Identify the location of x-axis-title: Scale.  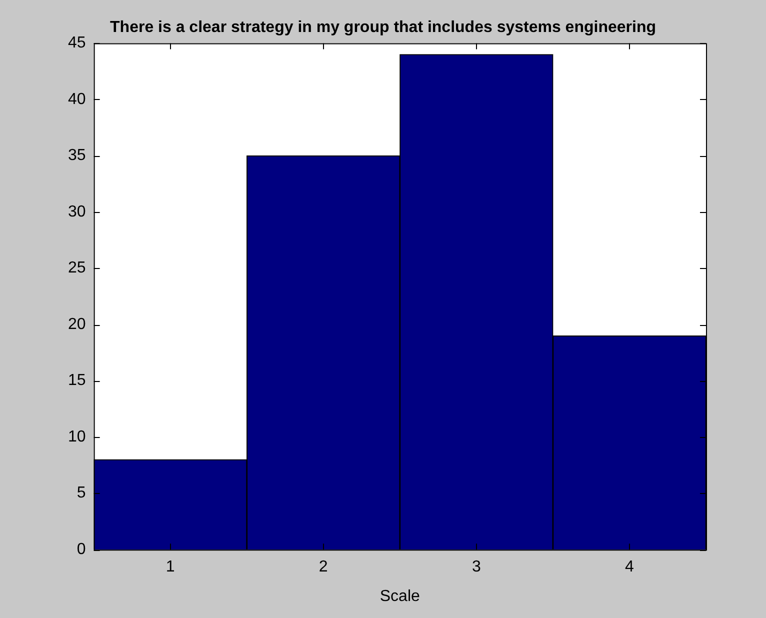
(400, 596).